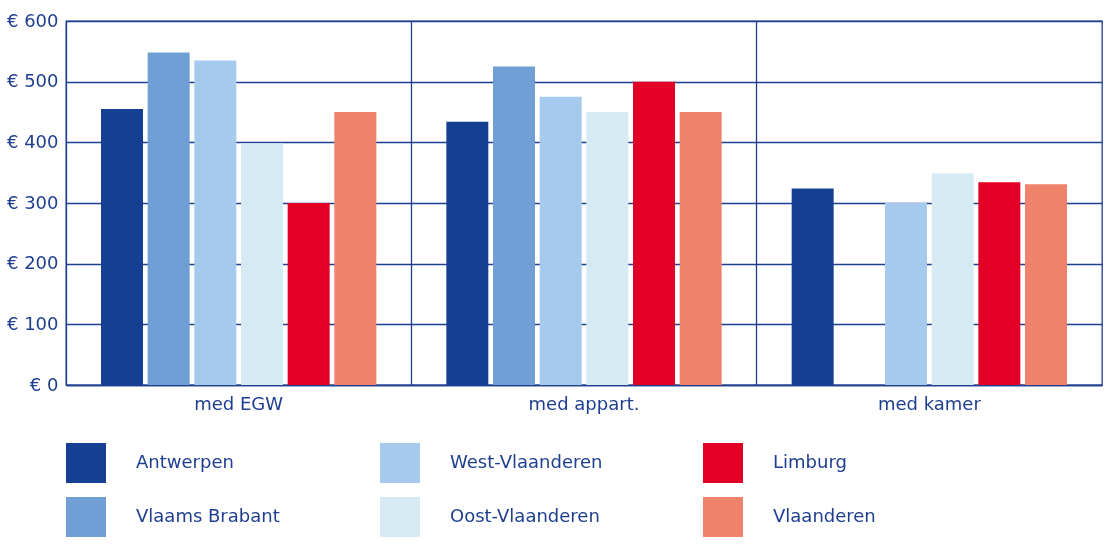 This screenshot has width=1116, height=548. Describe the element at coordinates (208, 515) in the screenshot. I see `legend-label: Vlaams Brabant` at that location.